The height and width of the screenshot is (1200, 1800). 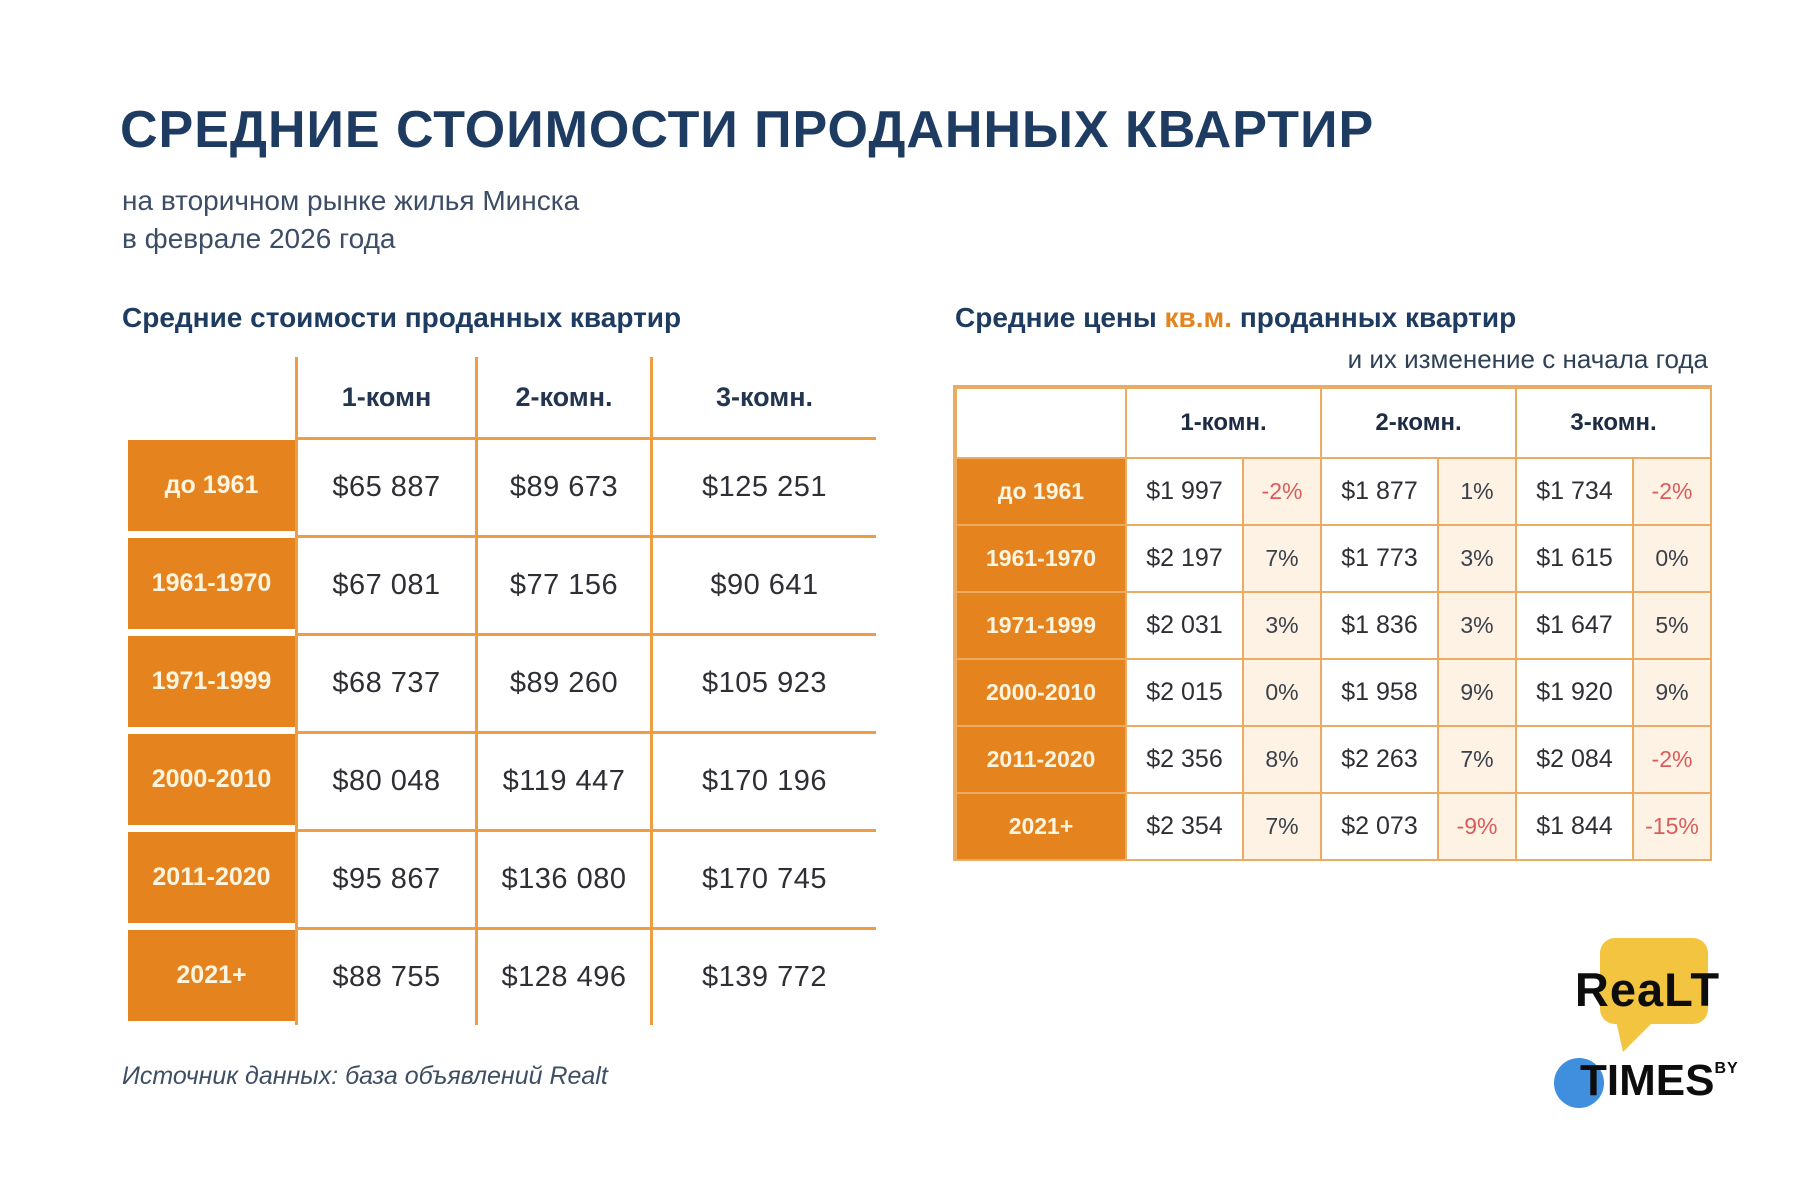 I want to click on price-cell: $105 923, so click(x=763, y=682).